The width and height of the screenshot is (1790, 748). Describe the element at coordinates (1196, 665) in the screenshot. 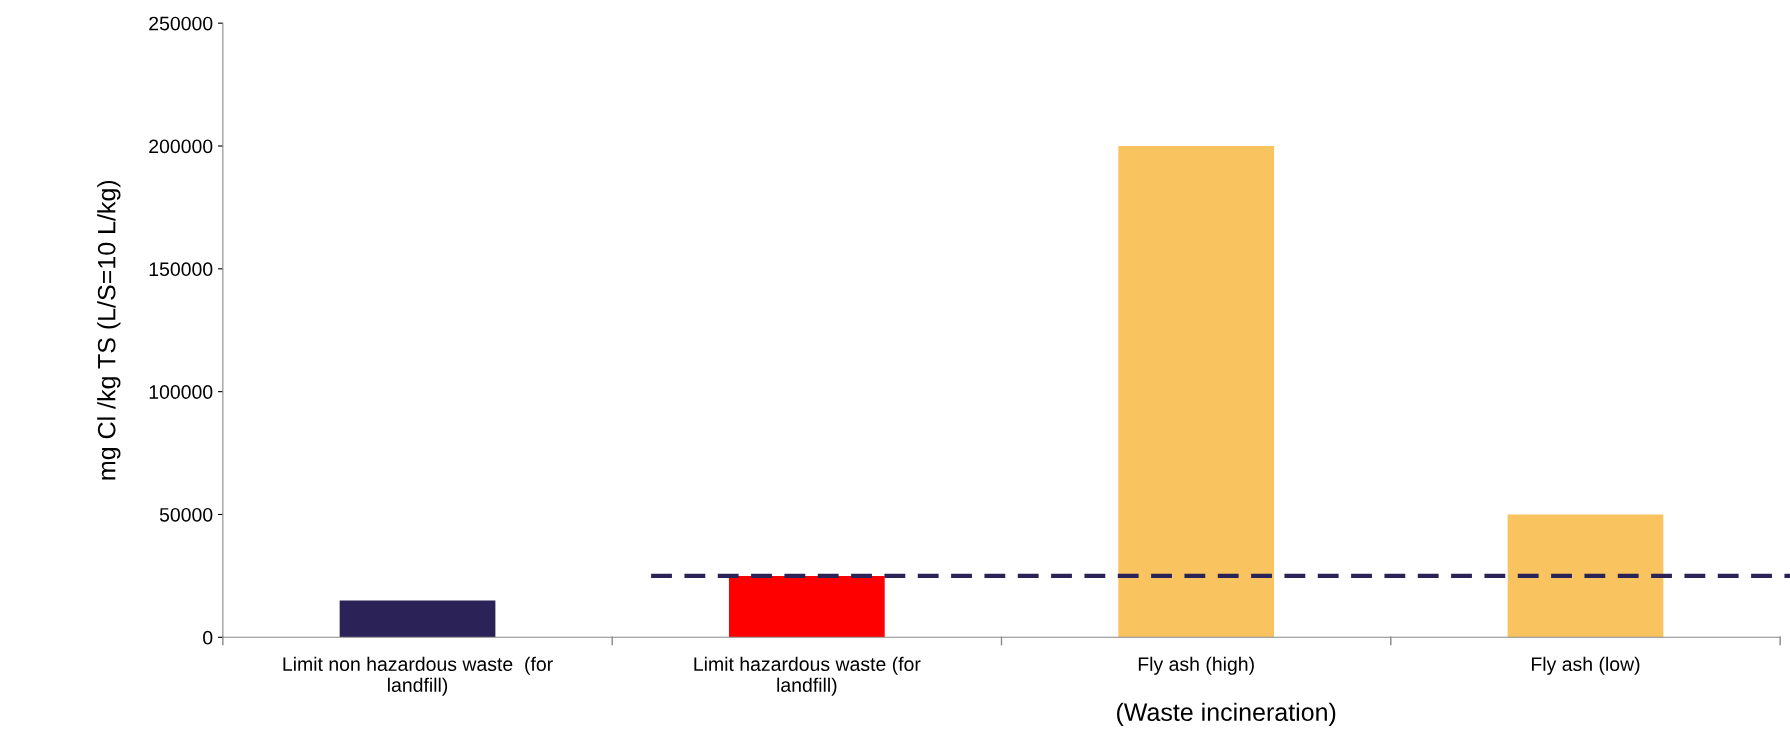

I see `x-tick-label: Fly ash (high)` at that location.